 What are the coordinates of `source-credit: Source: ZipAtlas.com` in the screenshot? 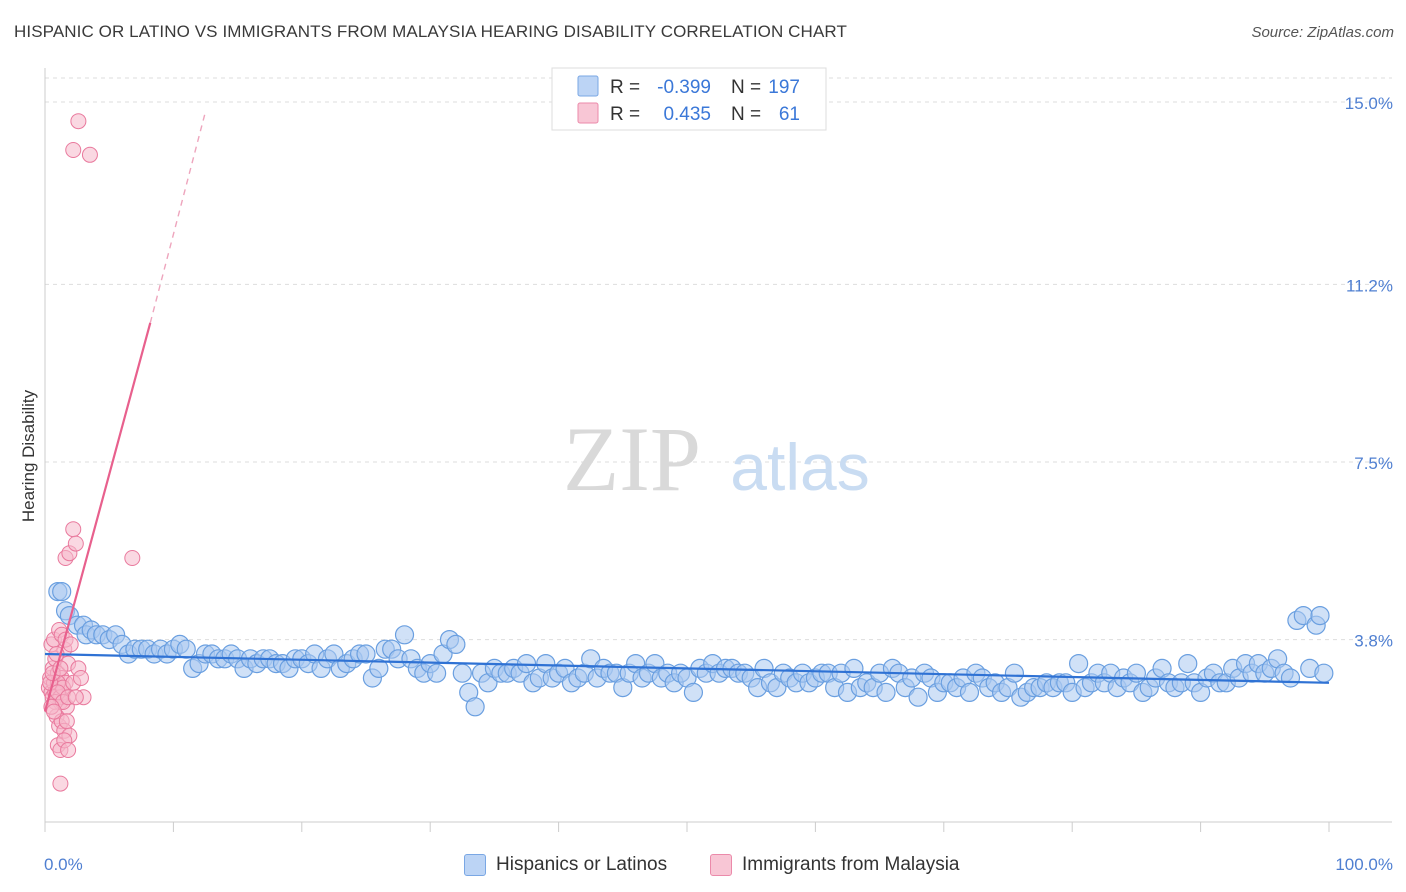 It's located at (1322, 32).